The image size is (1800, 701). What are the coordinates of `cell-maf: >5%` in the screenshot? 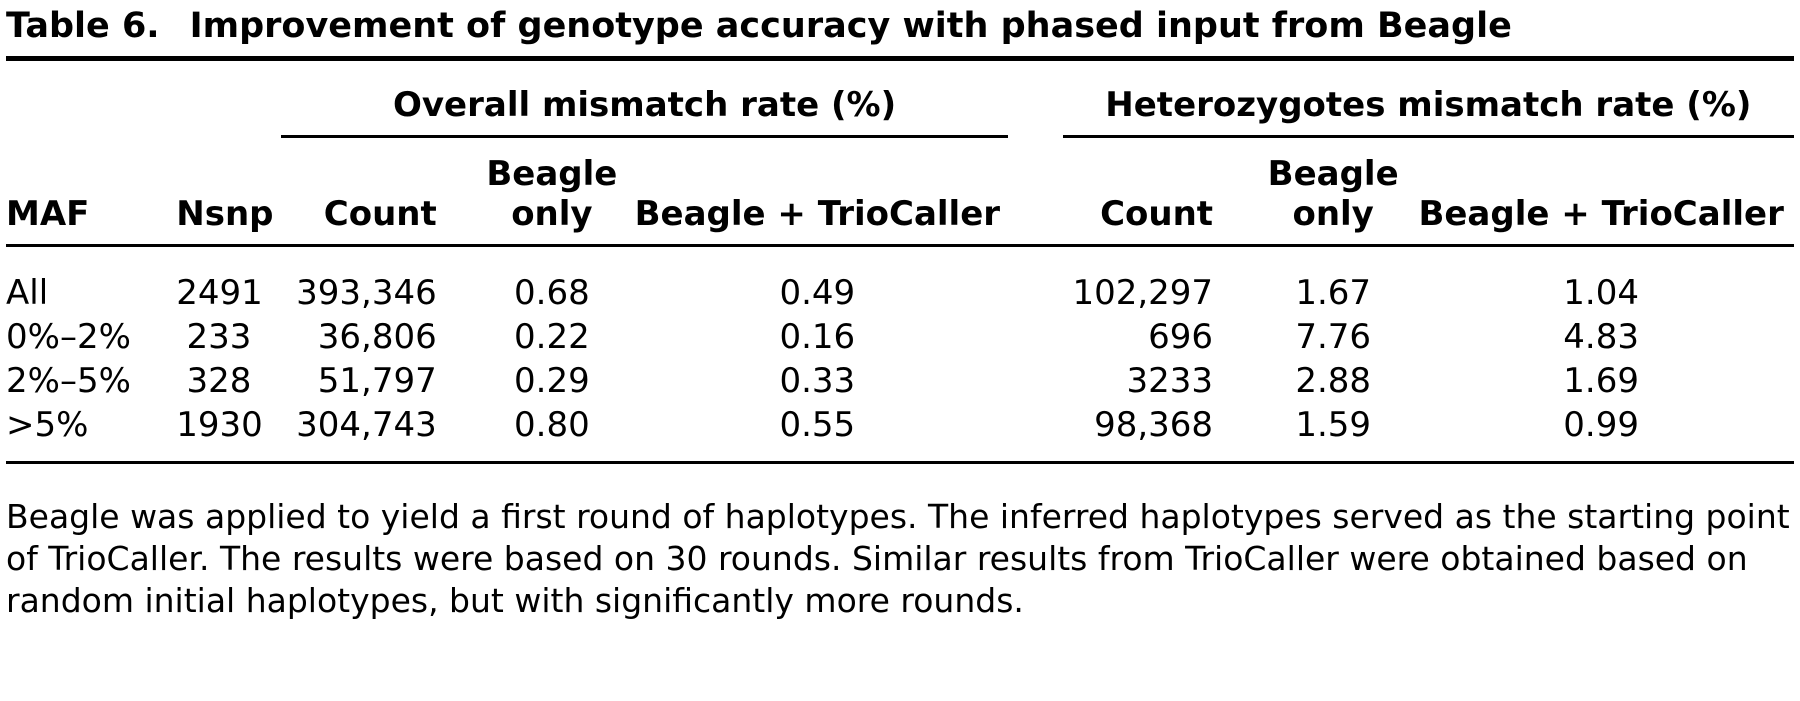 It's located at (91, 433).